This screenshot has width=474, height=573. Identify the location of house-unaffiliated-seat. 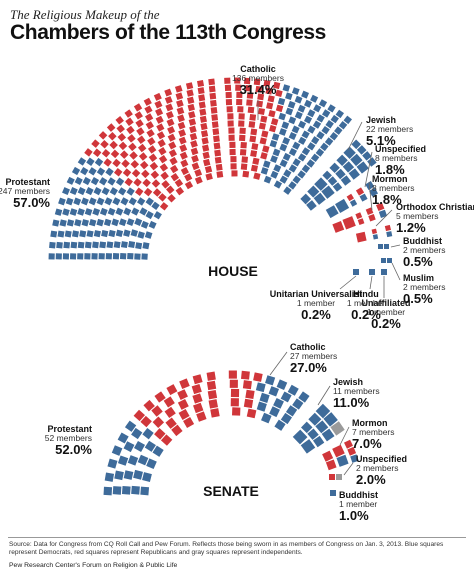
(384, 272).